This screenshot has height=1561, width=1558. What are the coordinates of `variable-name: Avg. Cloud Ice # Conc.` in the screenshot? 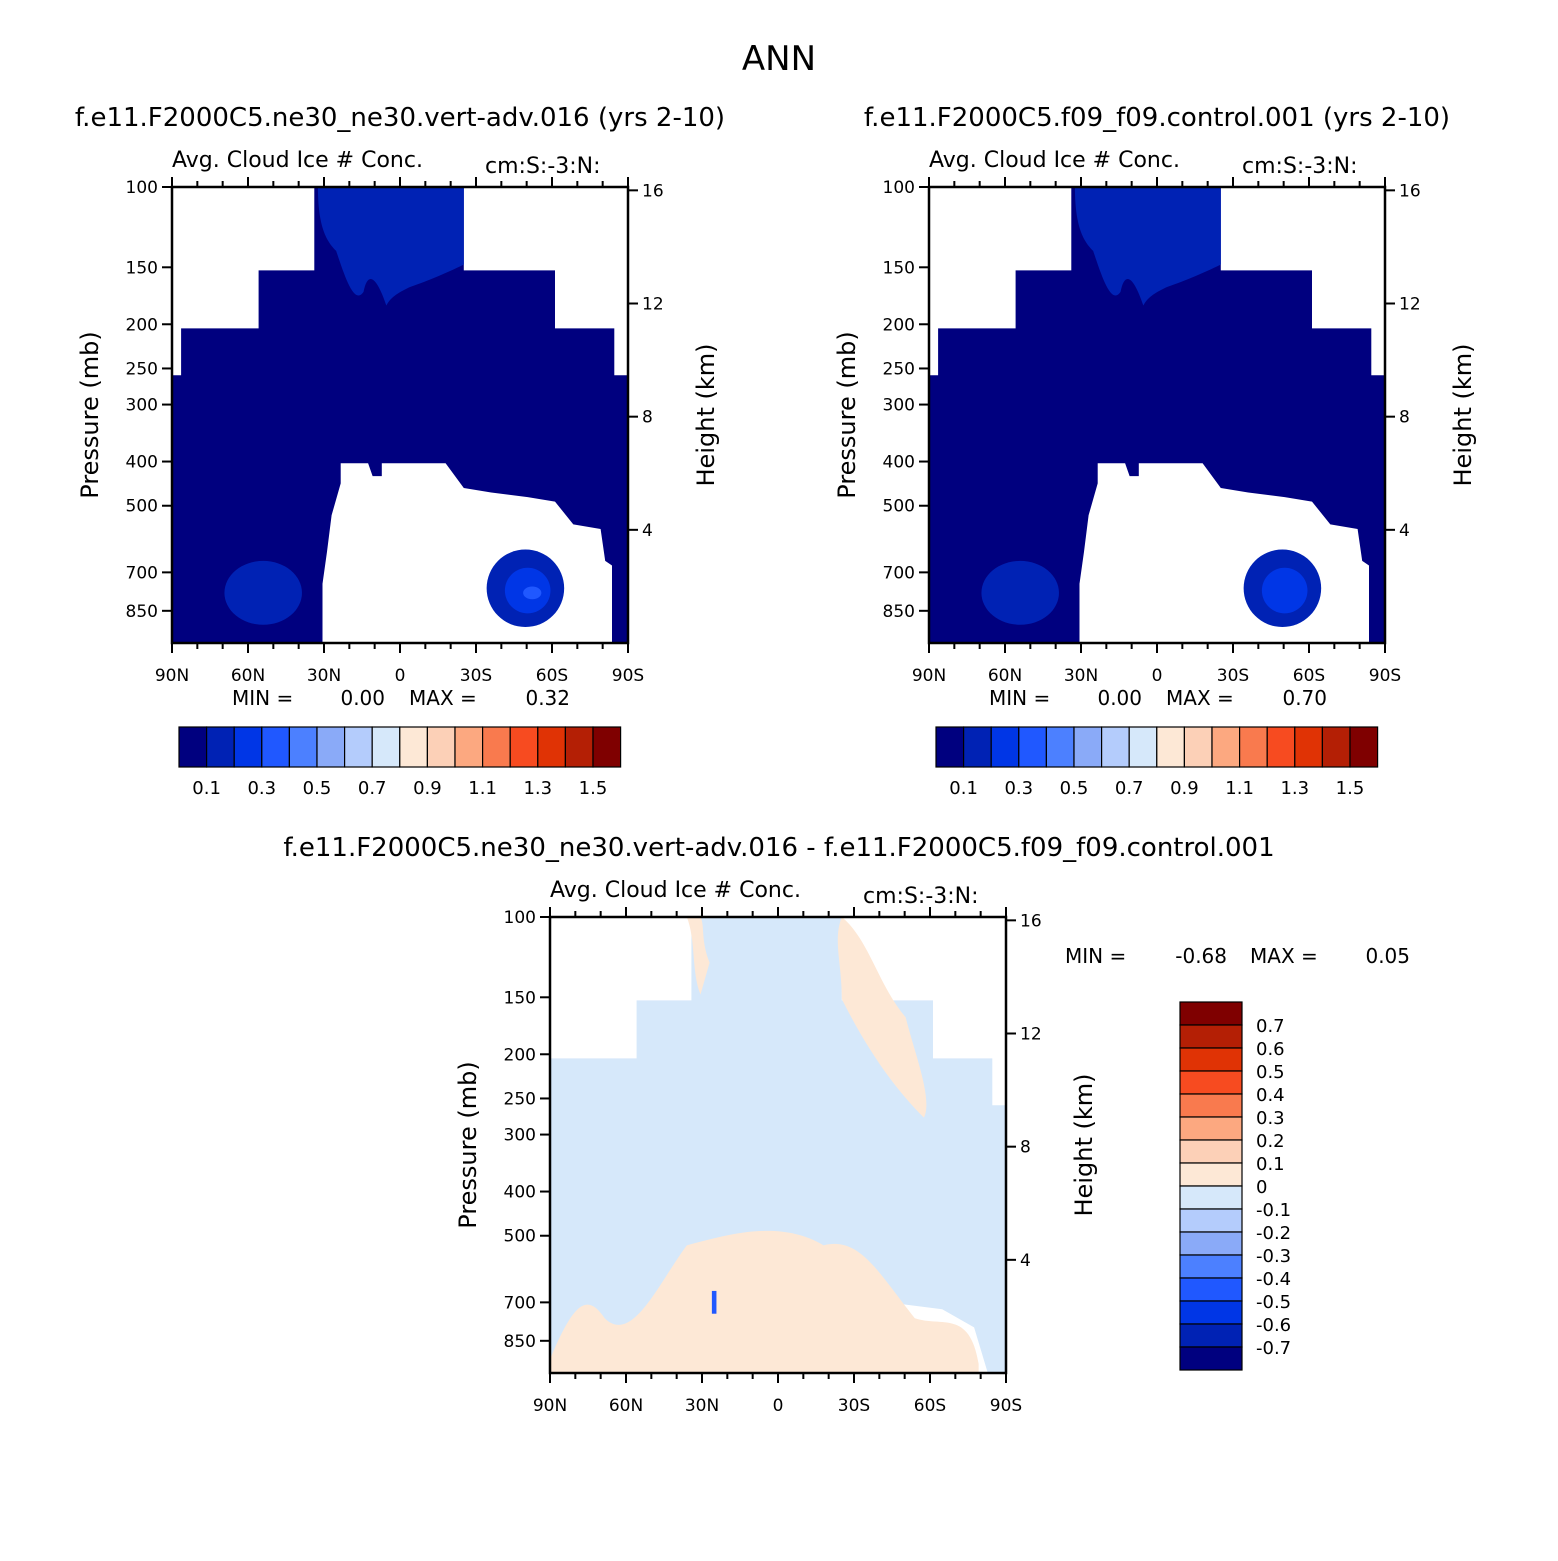 It's located at (1054, 160).